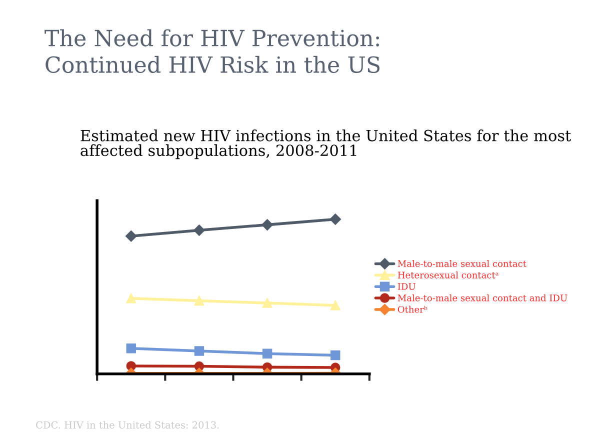  I want to click on legend-label: Heterosexual contactᵃ, so click(448, 274).